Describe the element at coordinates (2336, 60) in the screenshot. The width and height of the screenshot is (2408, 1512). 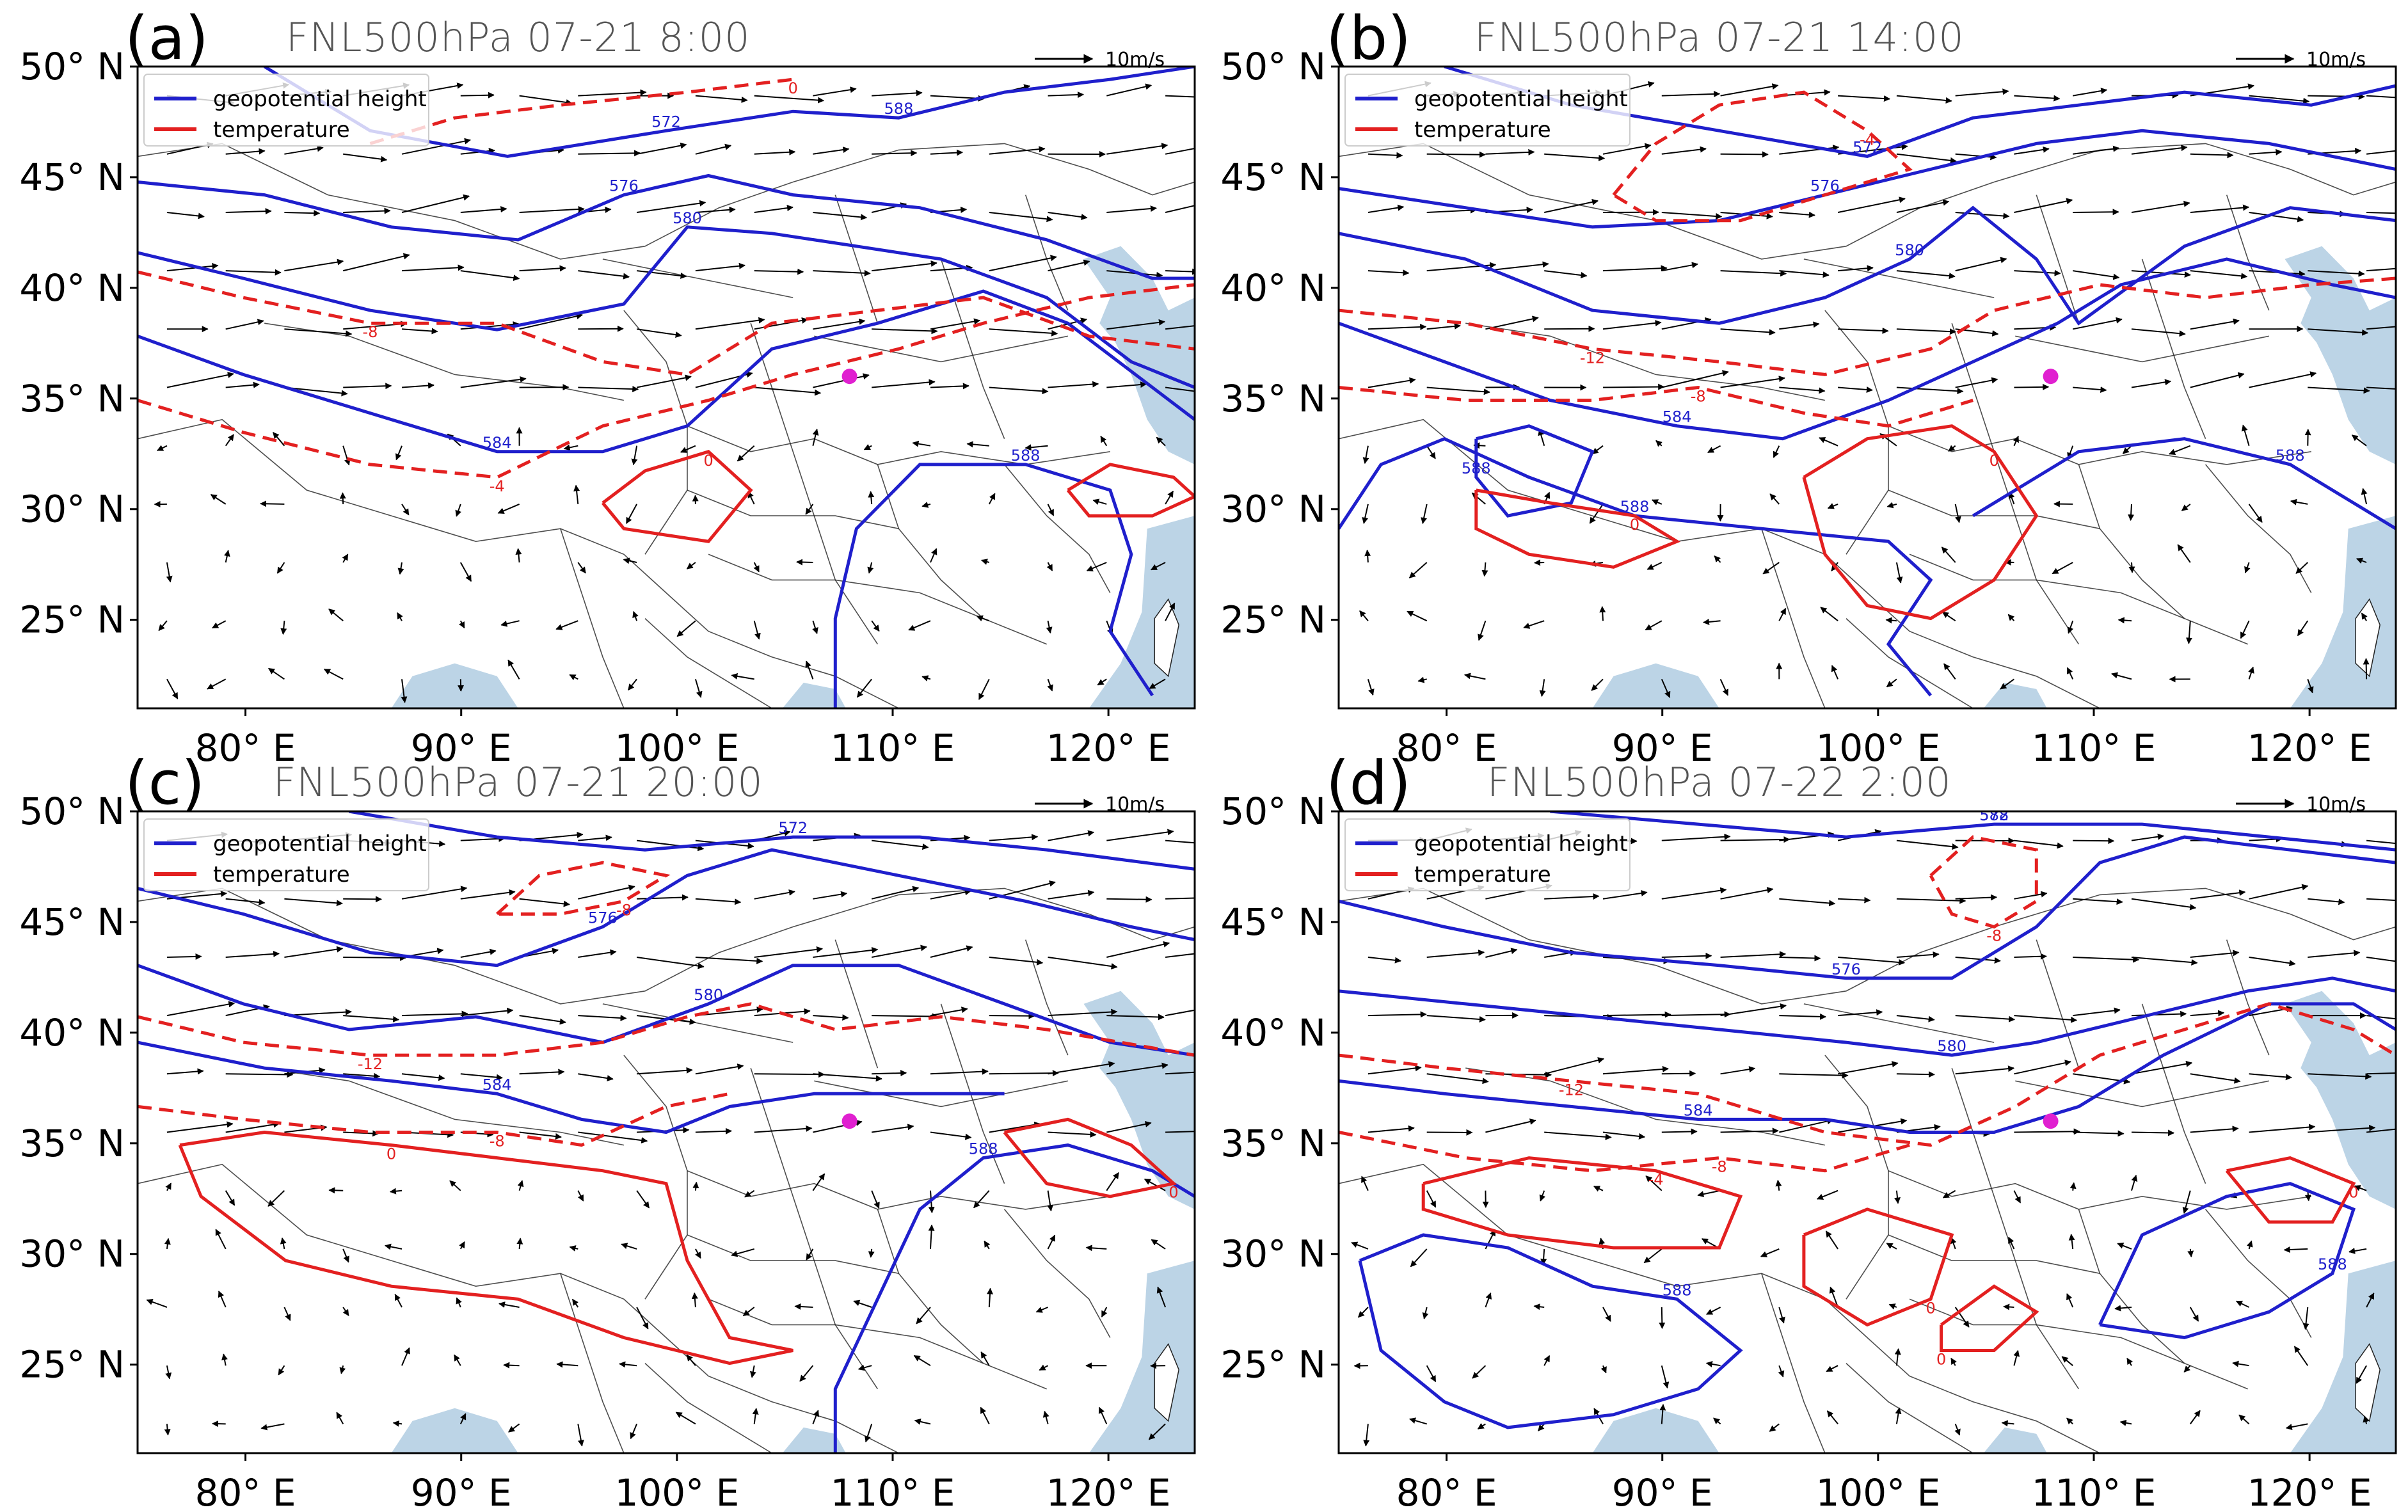
I see `wind-scale-label: 10m/s` at that location.